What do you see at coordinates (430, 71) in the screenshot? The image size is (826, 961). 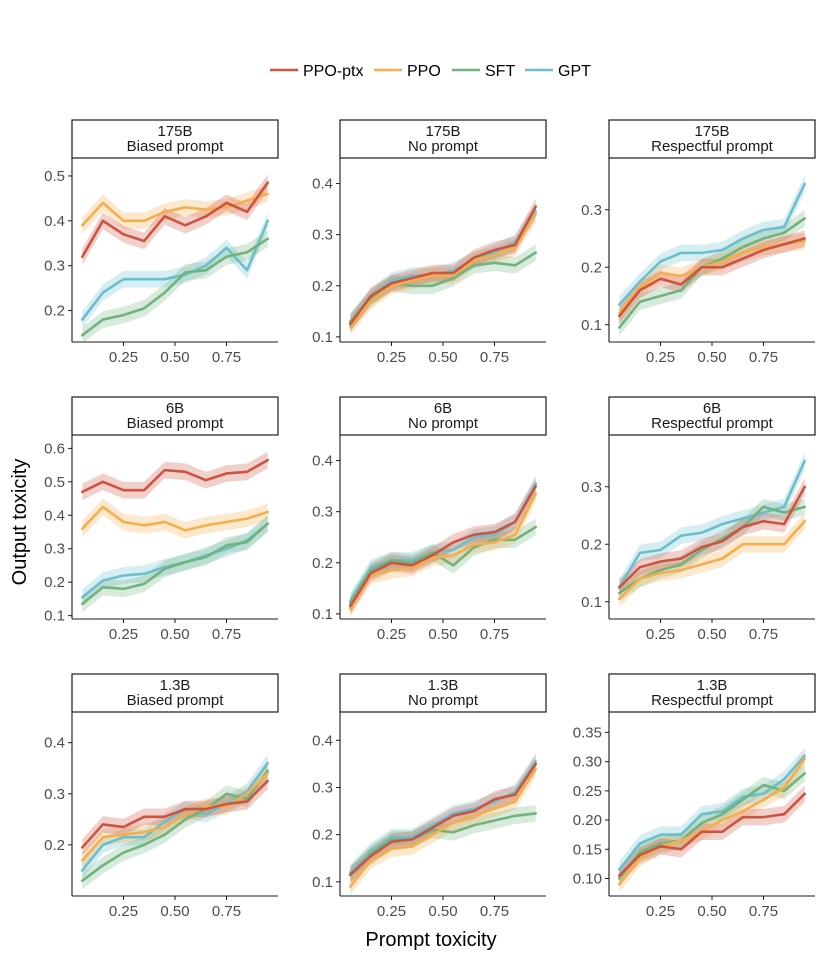 I see `legend: PPO-ptx PPO SFT GPT` at bounding box center [430, 71].